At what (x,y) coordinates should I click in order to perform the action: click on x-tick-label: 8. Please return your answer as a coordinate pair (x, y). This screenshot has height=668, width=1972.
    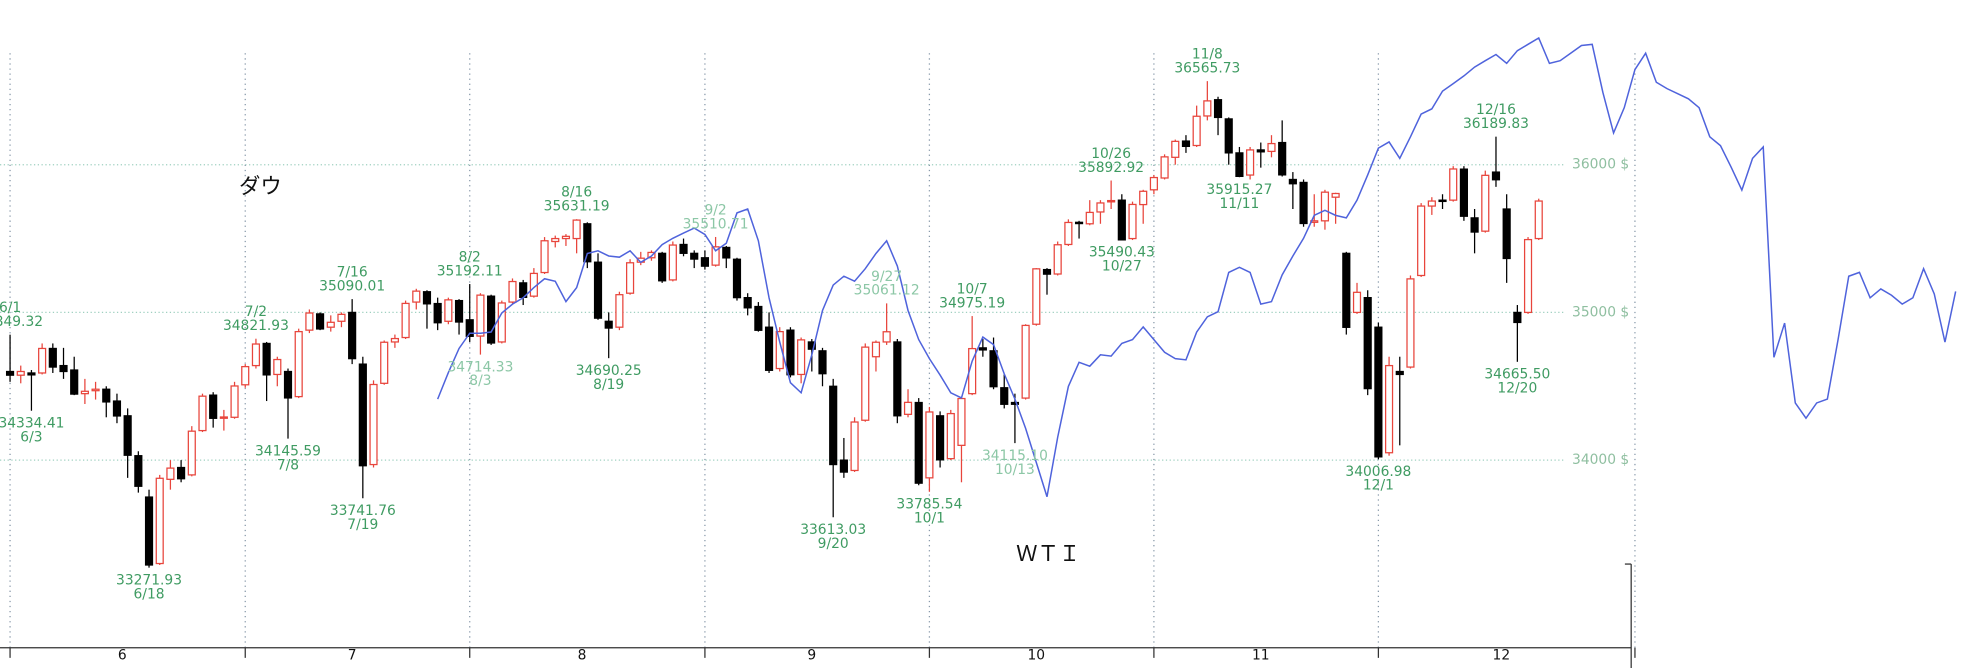
    Looking at the image, I should click on (582, 655).